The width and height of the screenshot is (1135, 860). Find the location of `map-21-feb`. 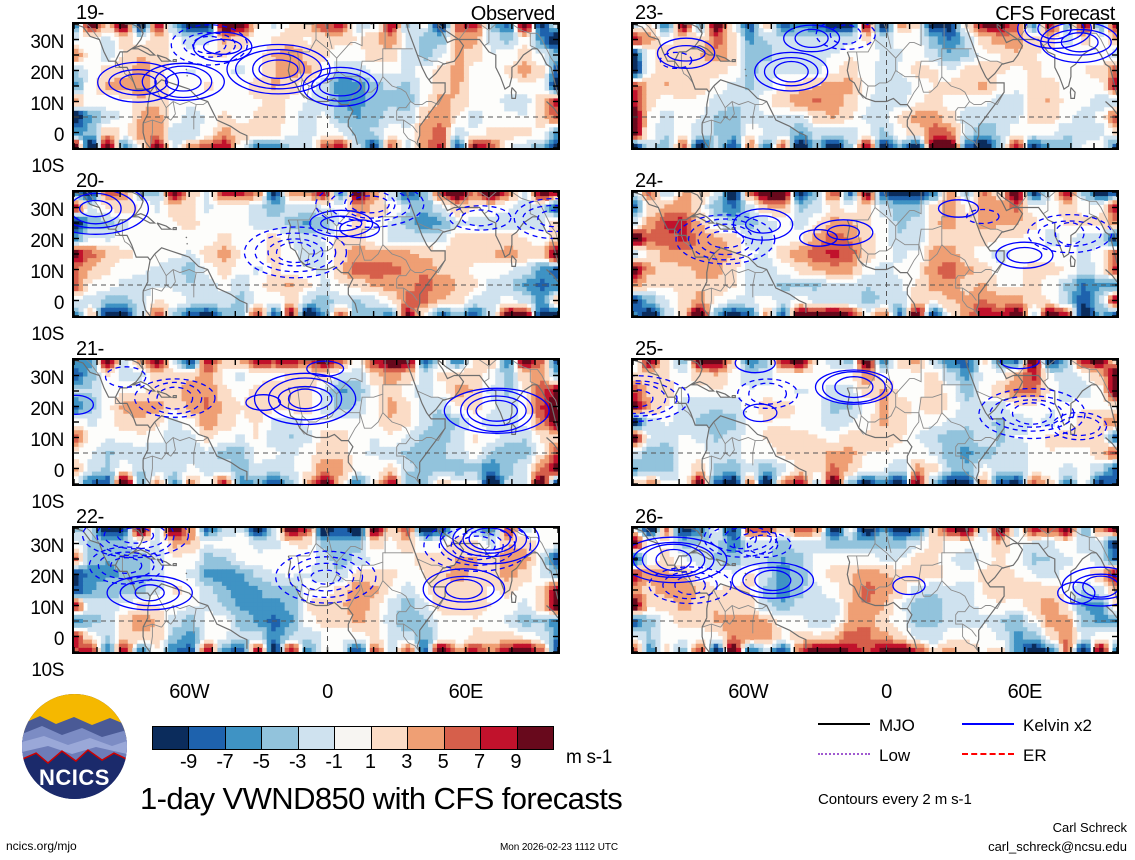

map-21-feb is located at coordinates (316, 422).